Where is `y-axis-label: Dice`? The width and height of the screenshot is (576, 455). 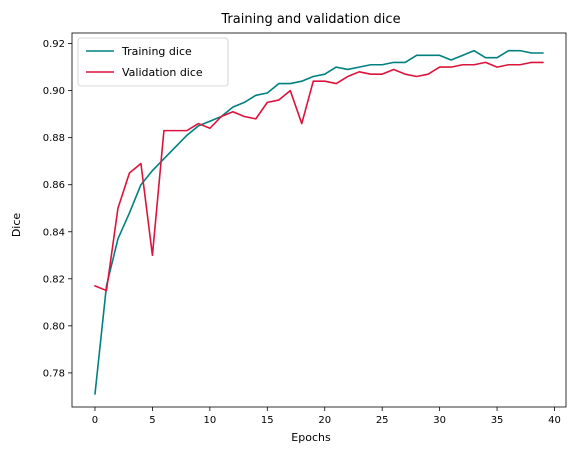
y-axis-label: Dice is located at coordinates (16, 225).